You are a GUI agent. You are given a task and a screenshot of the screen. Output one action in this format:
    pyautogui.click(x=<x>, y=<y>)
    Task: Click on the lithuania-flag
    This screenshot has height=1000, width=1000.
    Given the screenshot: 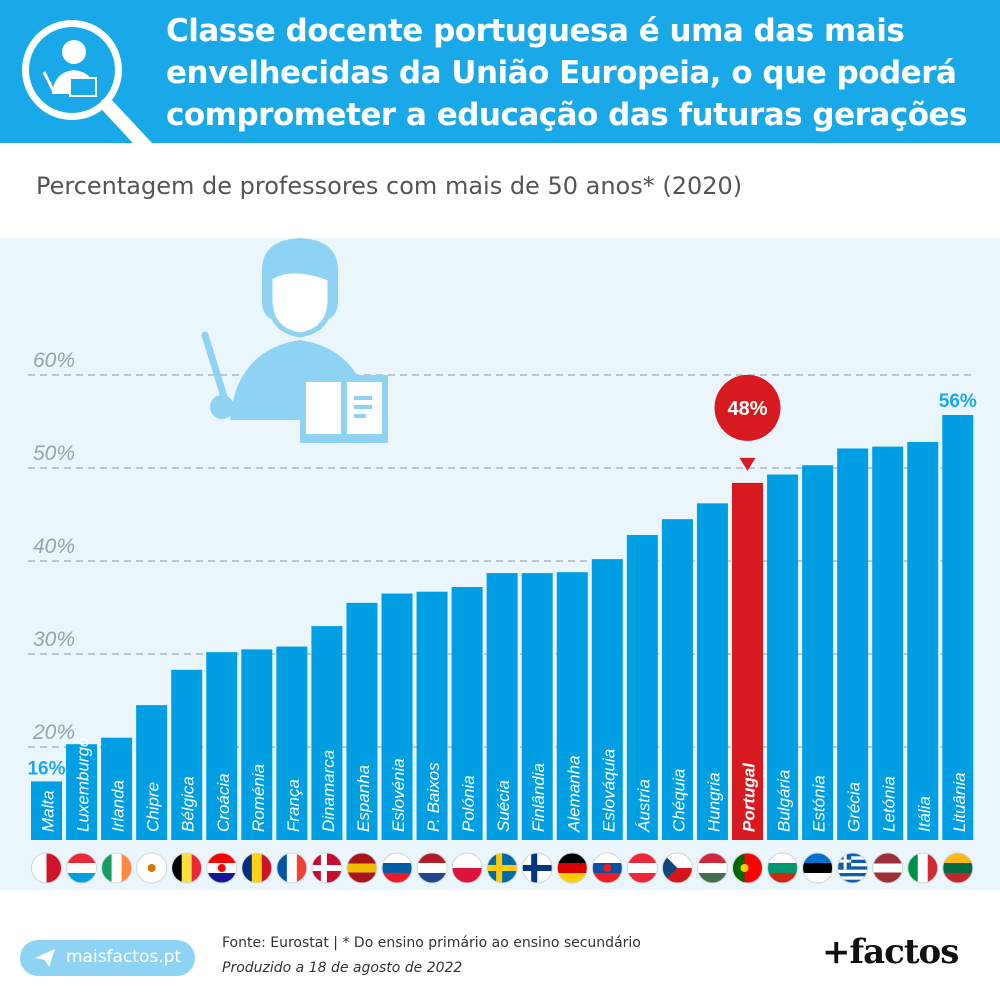 What is the action you would take?
    pyautogui.click(x=958, y=868)
    